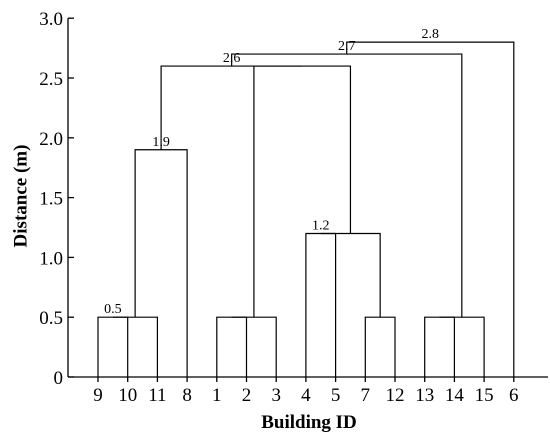  I want to click on leaf-label: 2, so click(247, 395).